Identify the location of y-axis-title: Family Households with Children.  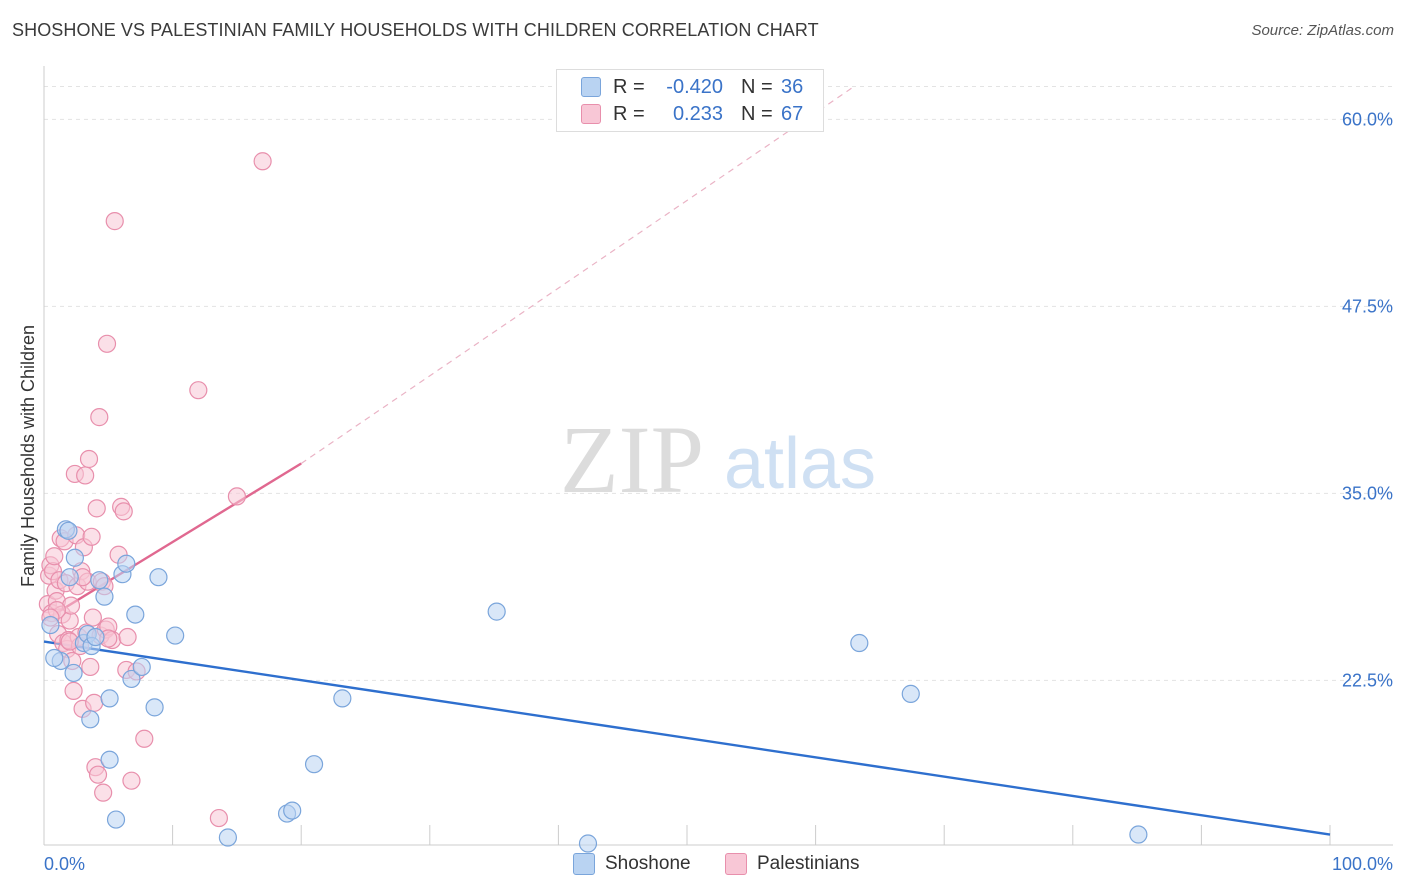
(28, 456).